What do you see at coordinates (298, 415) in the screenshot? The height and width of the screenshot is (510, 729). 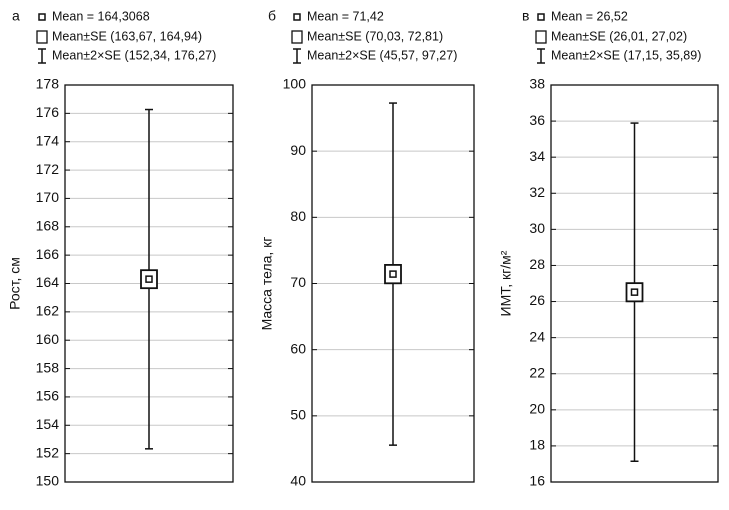 I see `y-tick-label: 50` at bounding box center [298, 415].